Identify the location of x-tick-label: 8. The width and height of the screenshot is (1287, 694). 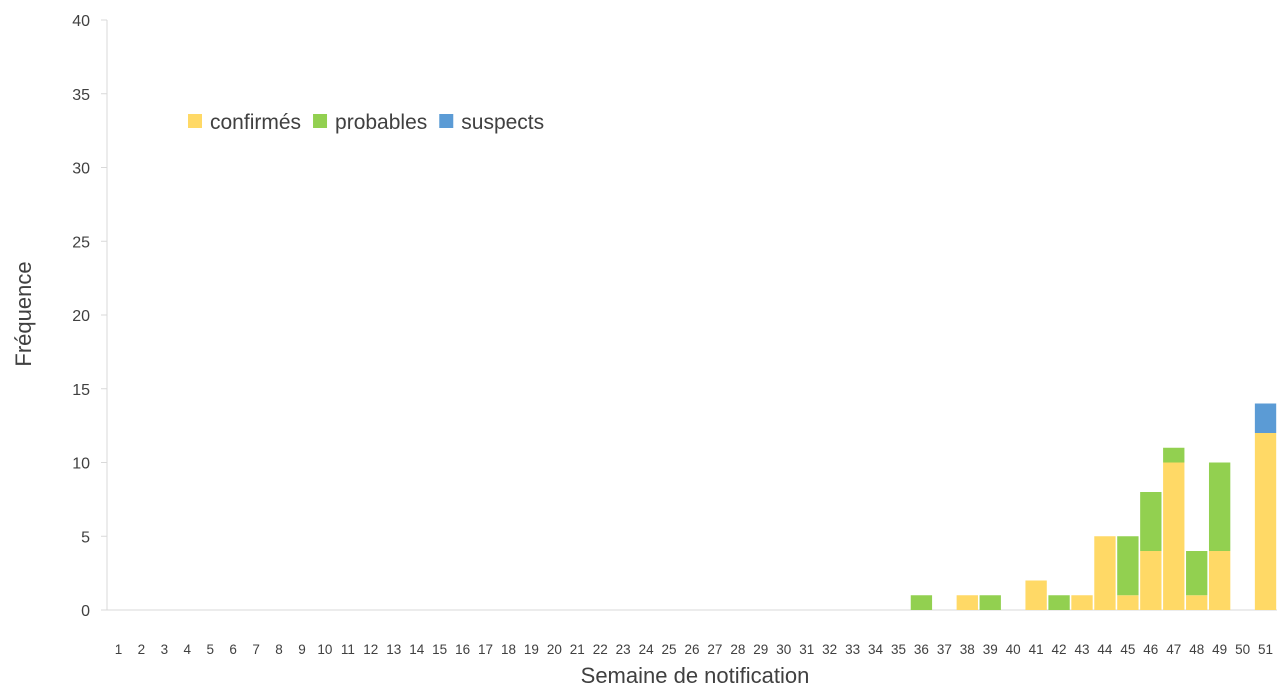
(279, 649).